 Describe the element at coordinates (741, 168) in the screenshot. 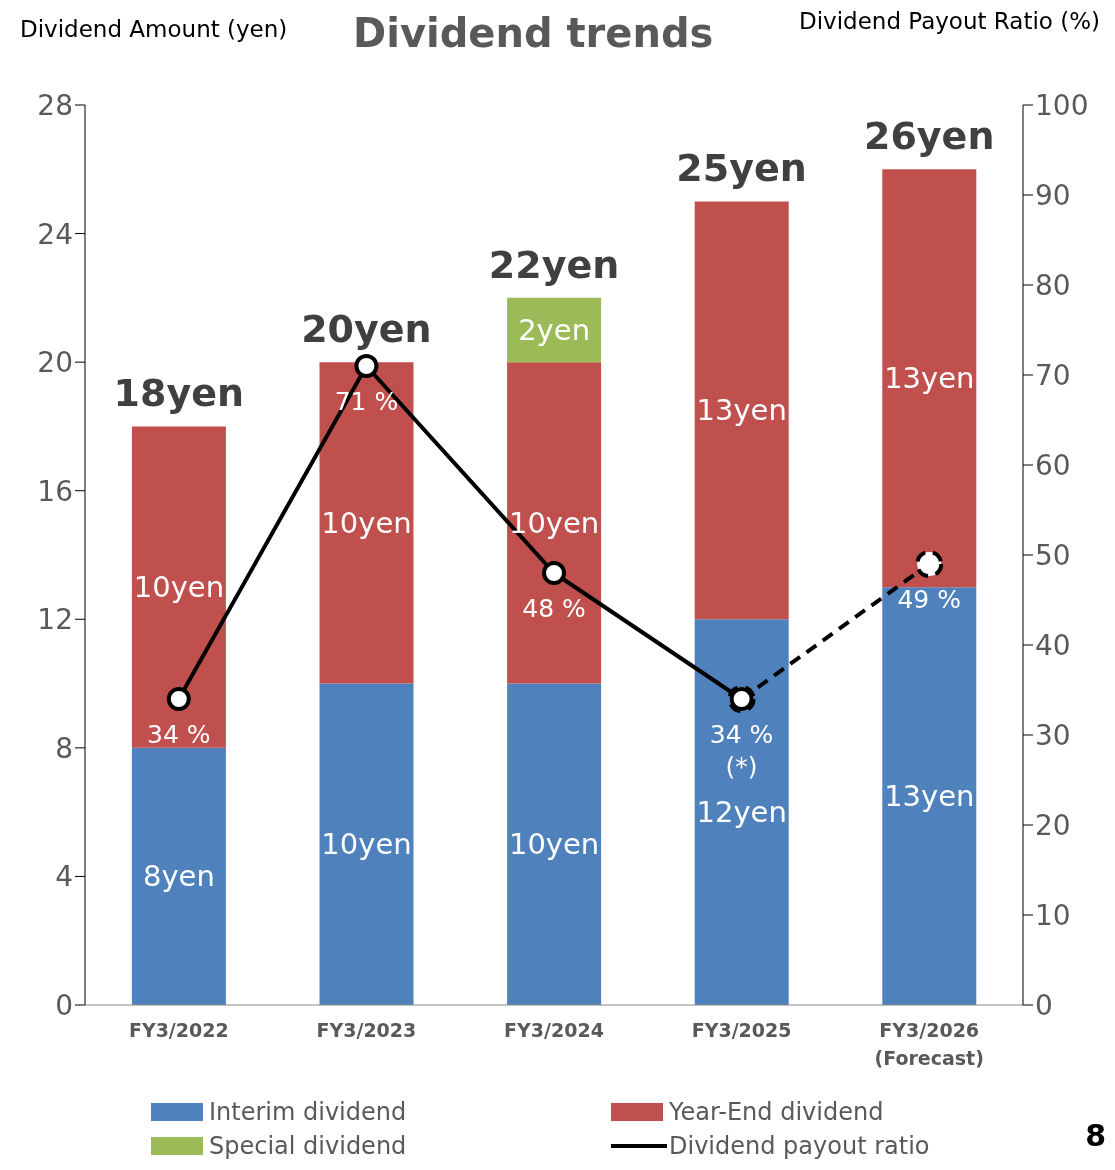

I see `total-label: 25yen` at that location.